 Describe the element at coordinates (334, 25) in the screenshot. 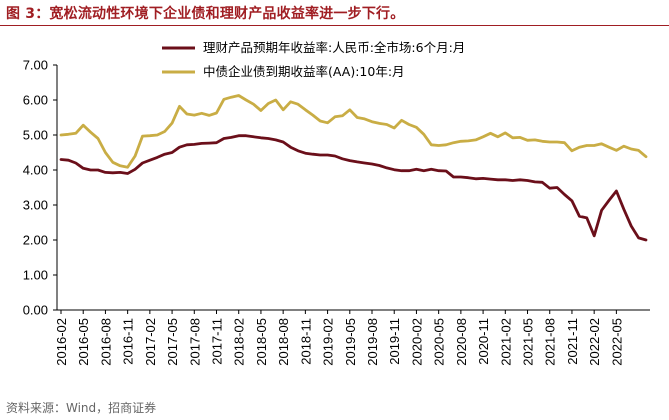

I see `title-divider` at that location.